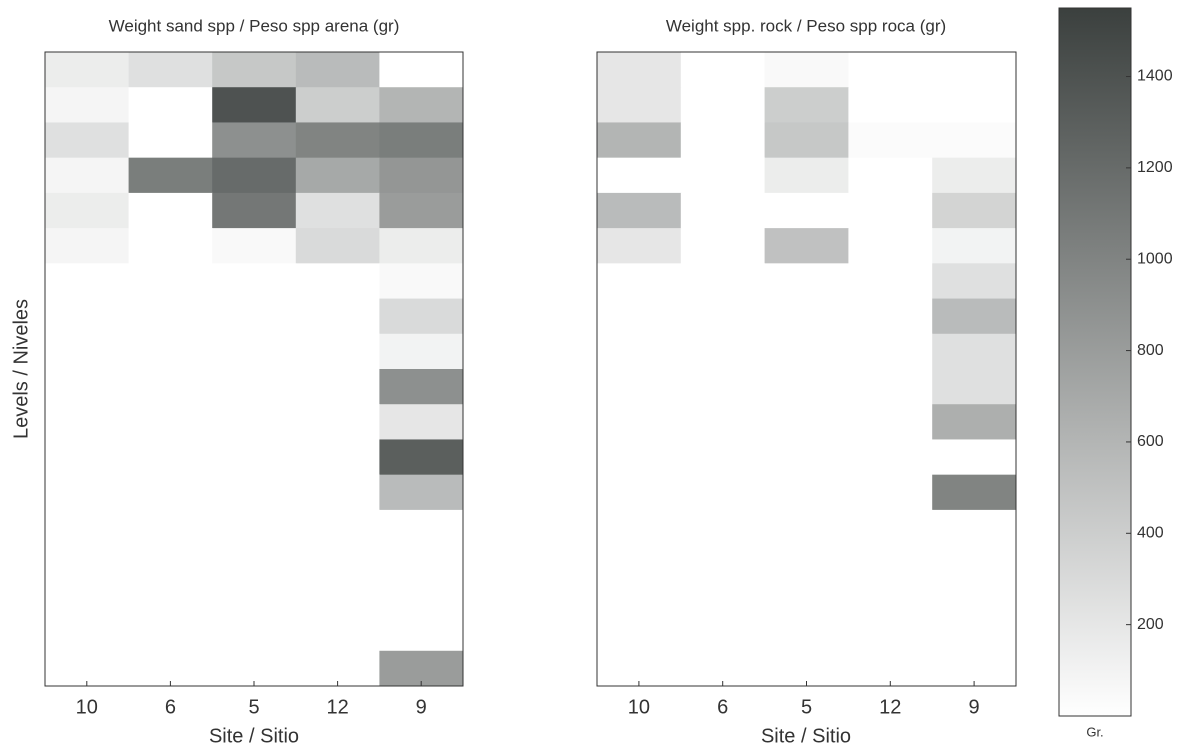 This screenshot has width=1186, height=748. Describe the element at coordinates (87, 707) in the screenshot. I see `x-tick-label: 10` at that location.